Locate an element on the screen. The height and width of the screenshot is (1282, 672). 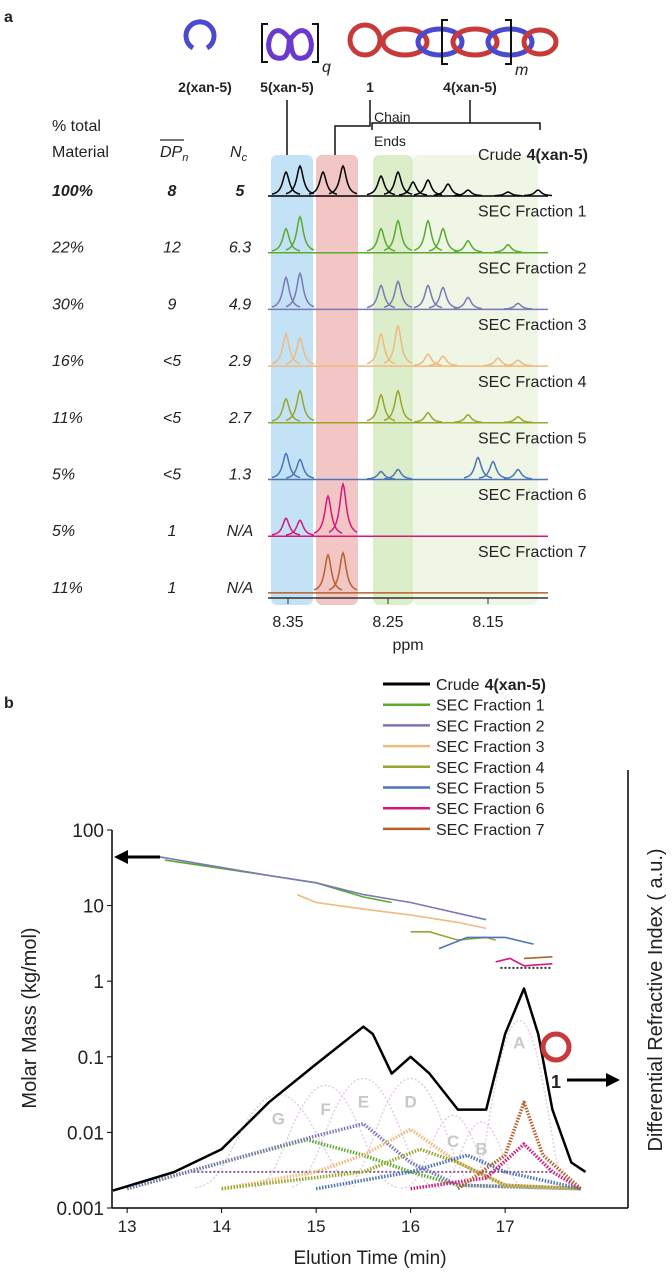
table-cell: 12 is located at coordinates (172, 248).